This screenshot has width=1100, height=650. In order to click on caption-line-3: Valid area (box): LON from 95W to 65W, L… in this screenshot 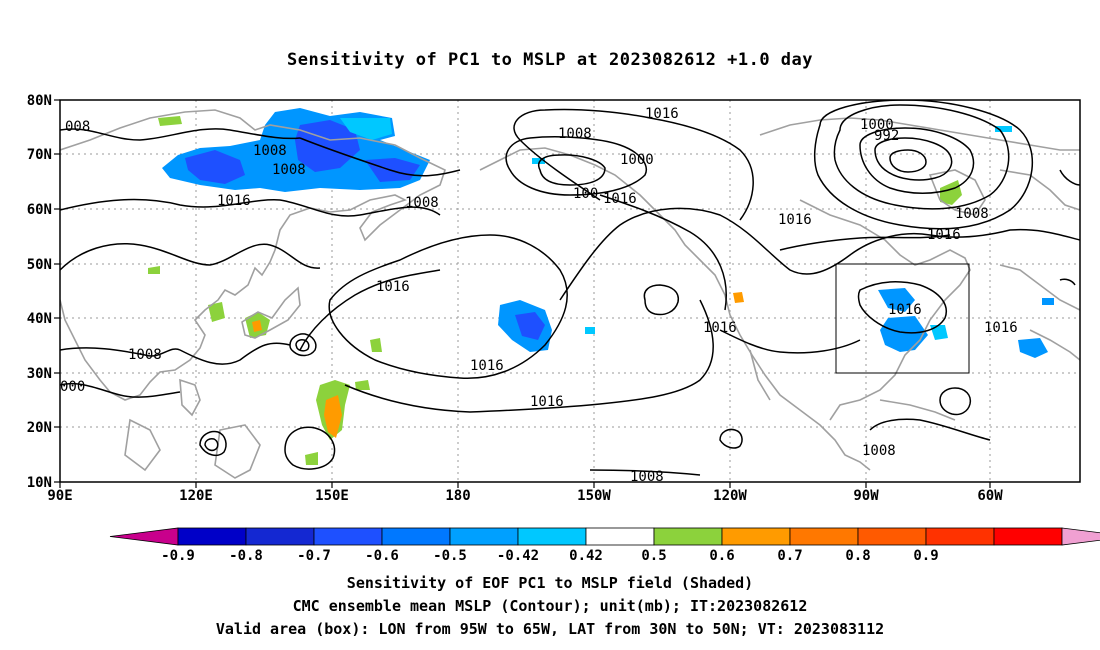, I will do `click(550, 629)`.